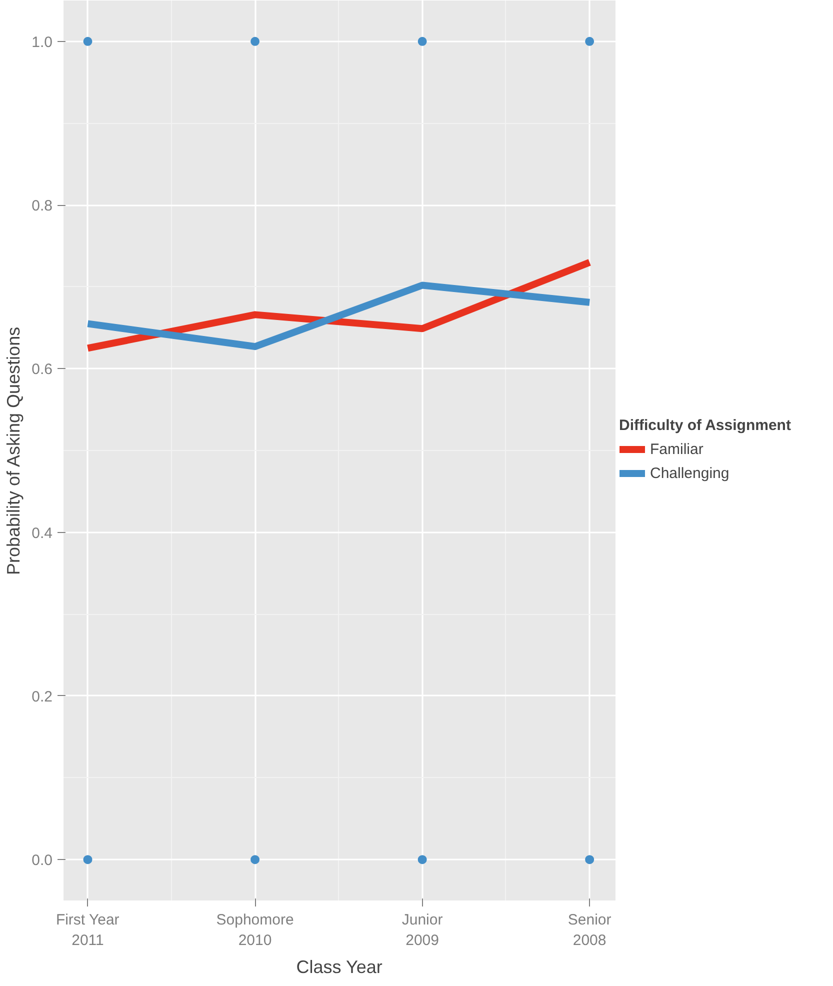 This screenshot has width=833, height=986. Describe the element at coordinates (14, 451) in the screenshot. I see `y-axis-title: Probability of Asking Questions` at that location.